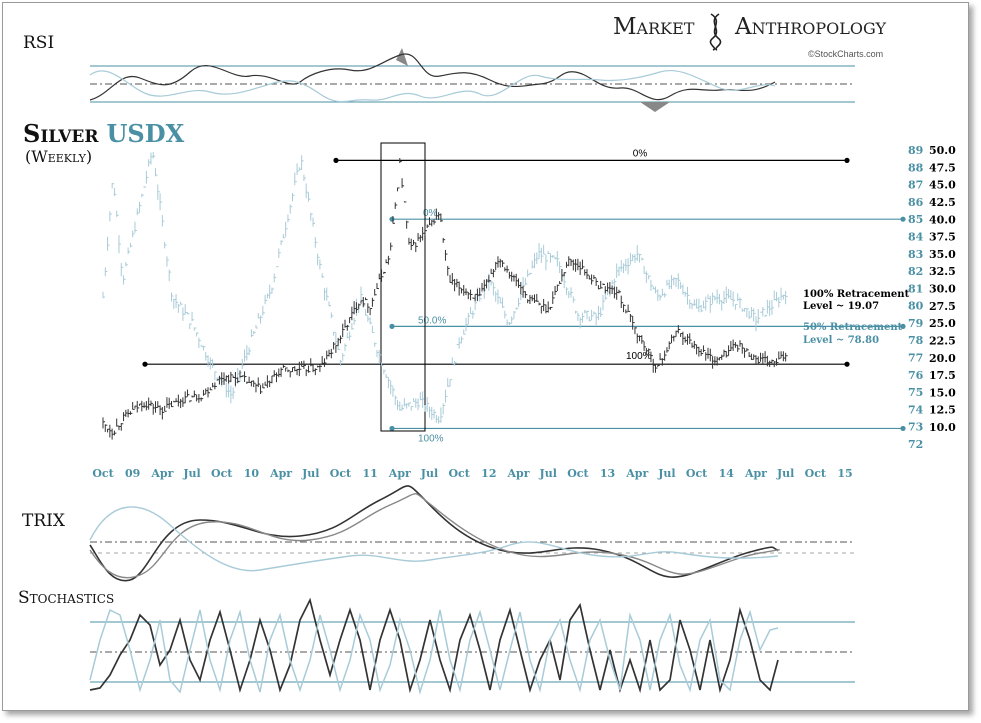 Image resolution: width=981 pixels, height=723 pixels. I want to click on x-tick-label: 14, so click(727, 473).